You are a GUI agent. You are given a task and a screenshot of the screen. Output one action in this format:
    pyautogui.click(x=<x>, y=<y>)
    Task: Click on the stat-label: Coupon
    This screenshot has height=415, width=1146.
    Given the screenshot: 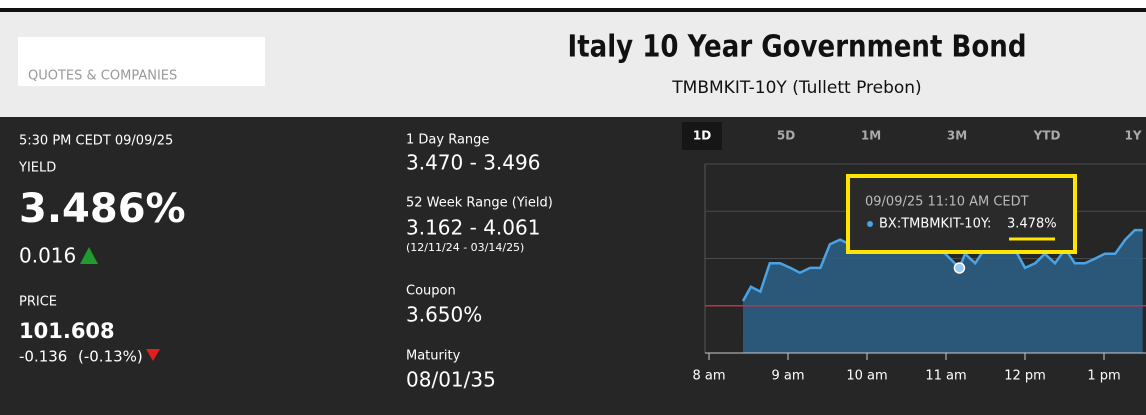 What is the action you would take?
    pyautogui.click(x=431, y=291)
    